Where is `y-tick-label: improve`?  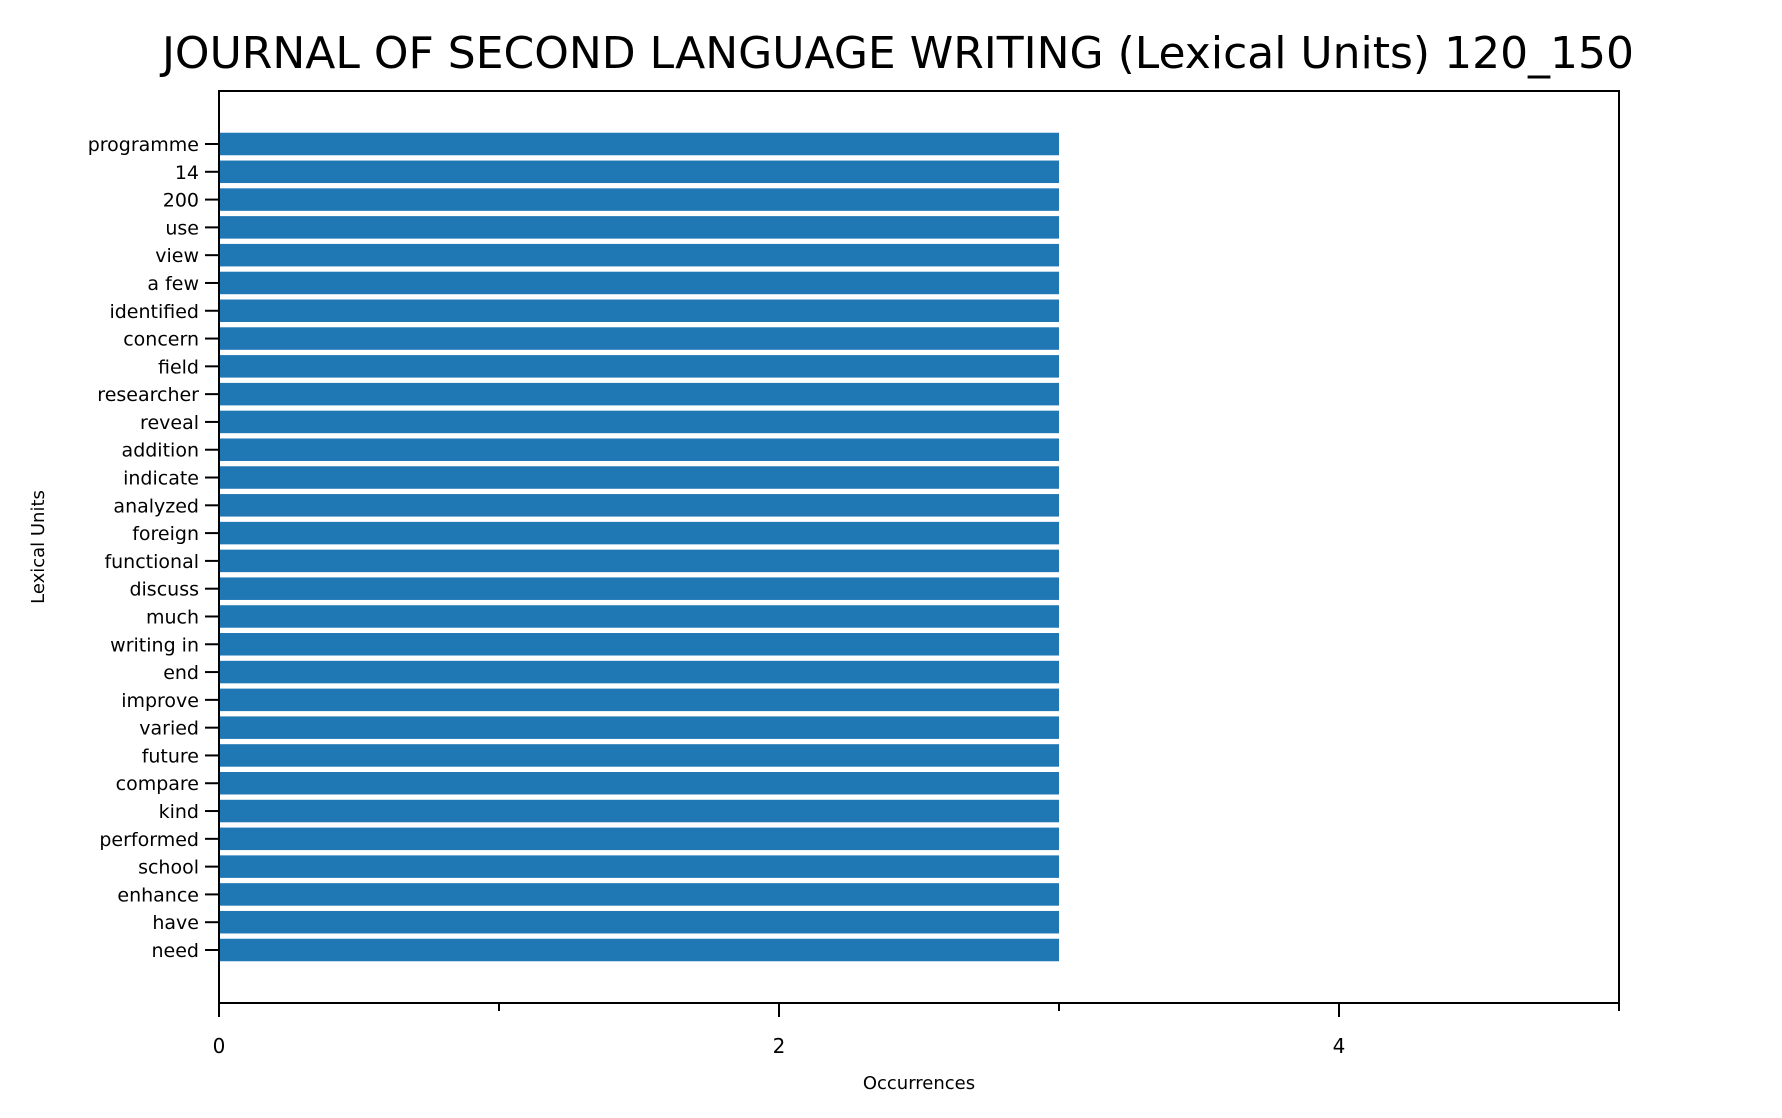 y-tick-label: improve is located at coordinates (160, 701).